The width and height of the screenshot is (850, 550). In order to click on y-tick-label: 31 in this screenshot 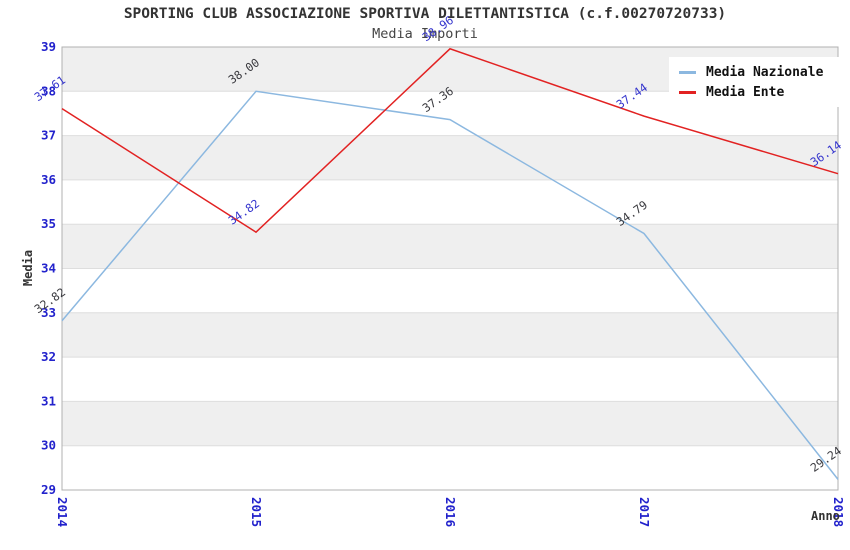, I will do `click(48, 400)`.